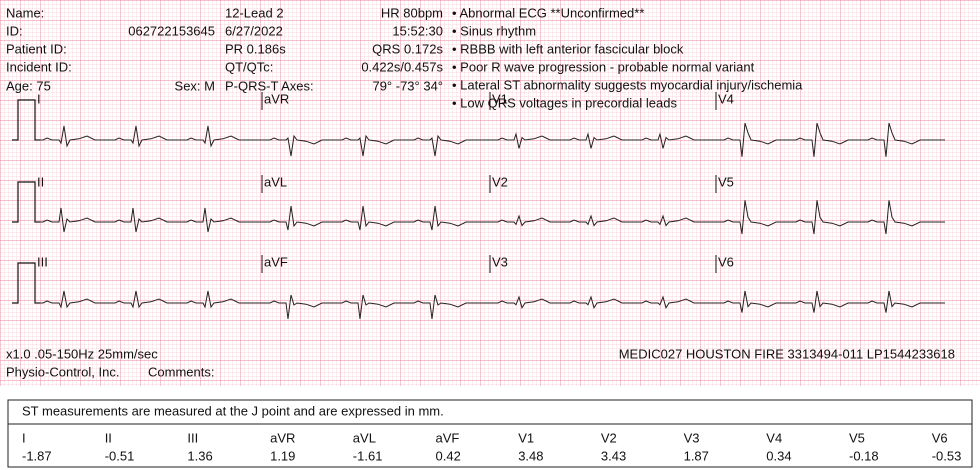  I want to click on st-lead: V4, so click(774, 437).